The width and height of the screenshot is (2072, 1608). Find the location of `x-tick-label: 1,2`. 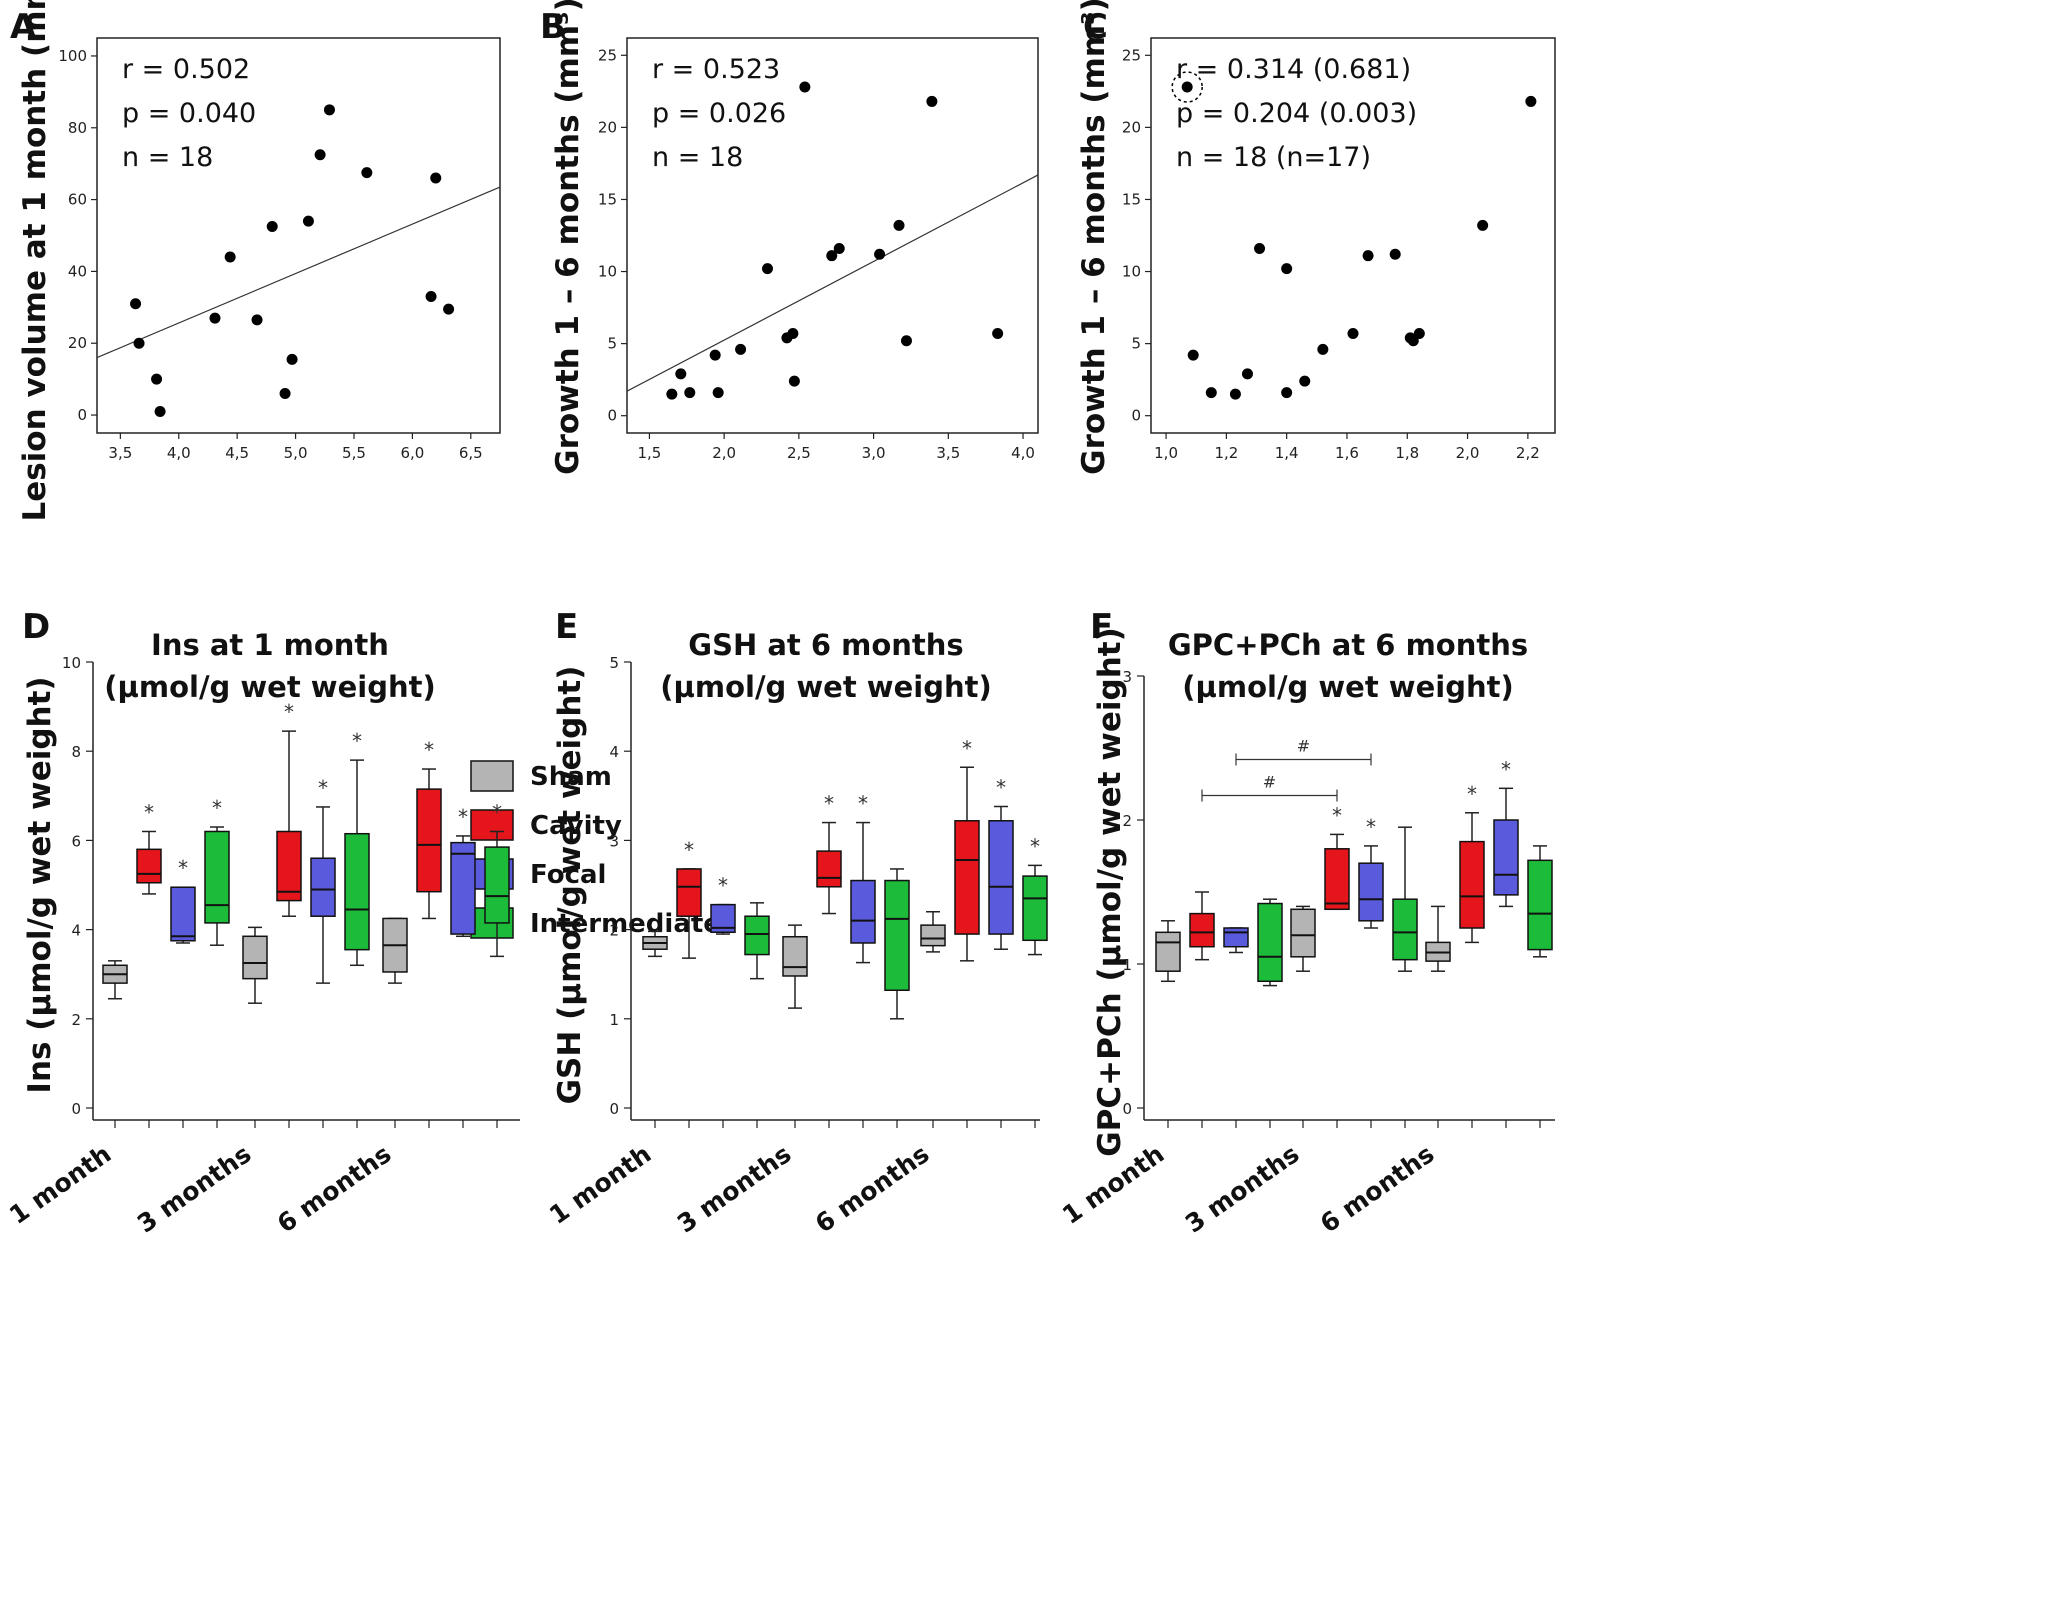

x-tick-label: 1,2 is located at coordinates (1226, 453).